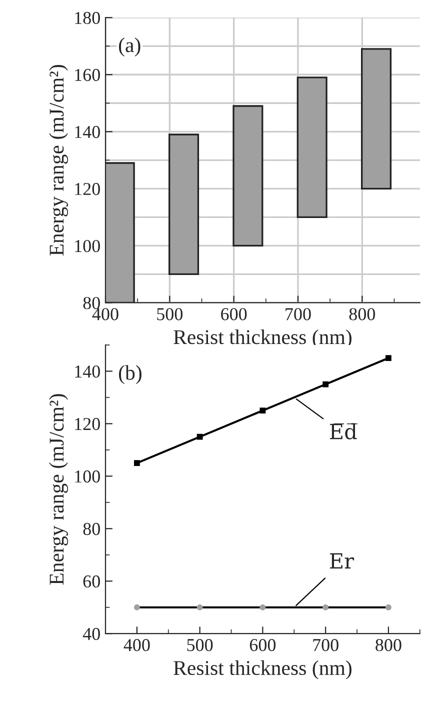  I want to click on y-tick-label: 60, so click(91, 581).